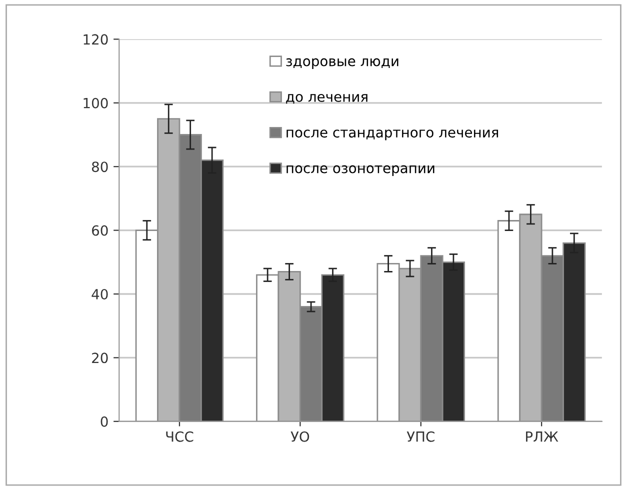 This screenshot has width=627, height=490. Describe the element at coordinates (360, 170) in the screenshot. I see `legend-label: после озонотерапии` at that location.